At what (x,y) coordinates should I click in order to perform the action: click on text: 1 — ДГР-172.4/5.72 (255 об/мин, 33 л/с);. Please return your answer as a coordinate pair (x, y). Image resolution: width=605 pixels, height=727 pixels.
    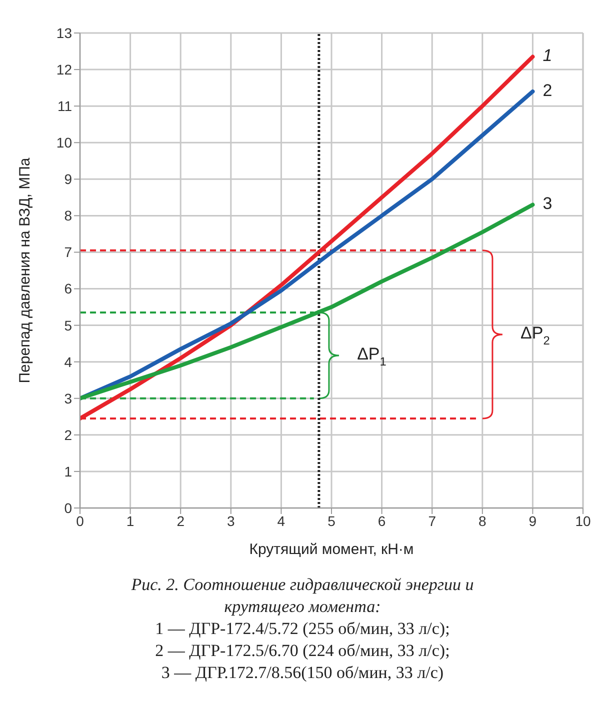
    Looking at the image, I should click on (302, 629).